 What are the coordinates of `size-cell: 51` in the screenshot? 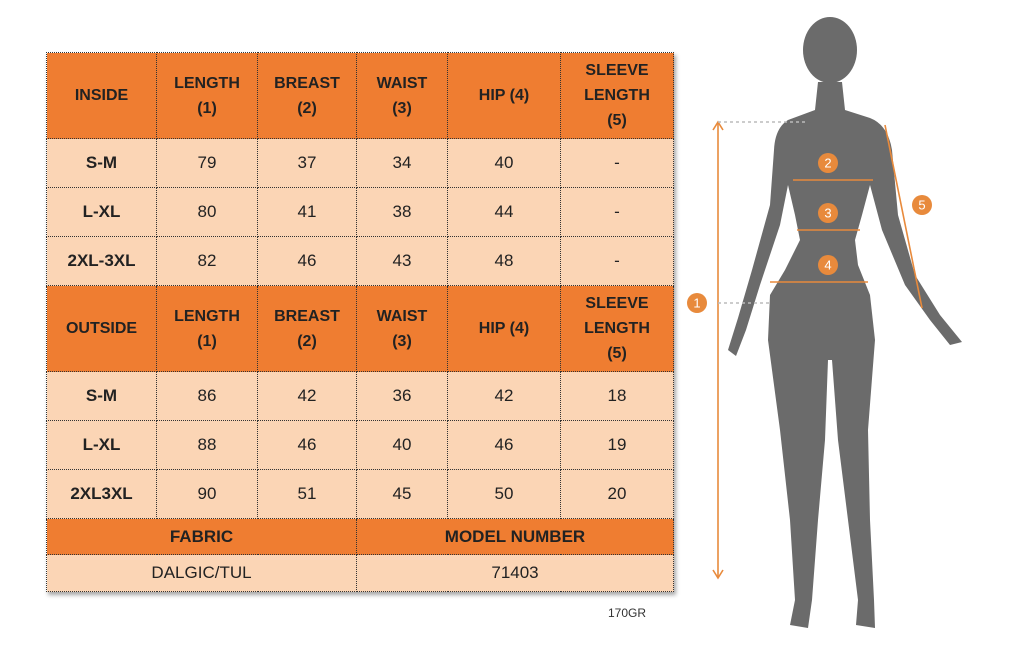 It's located at (307, 494).